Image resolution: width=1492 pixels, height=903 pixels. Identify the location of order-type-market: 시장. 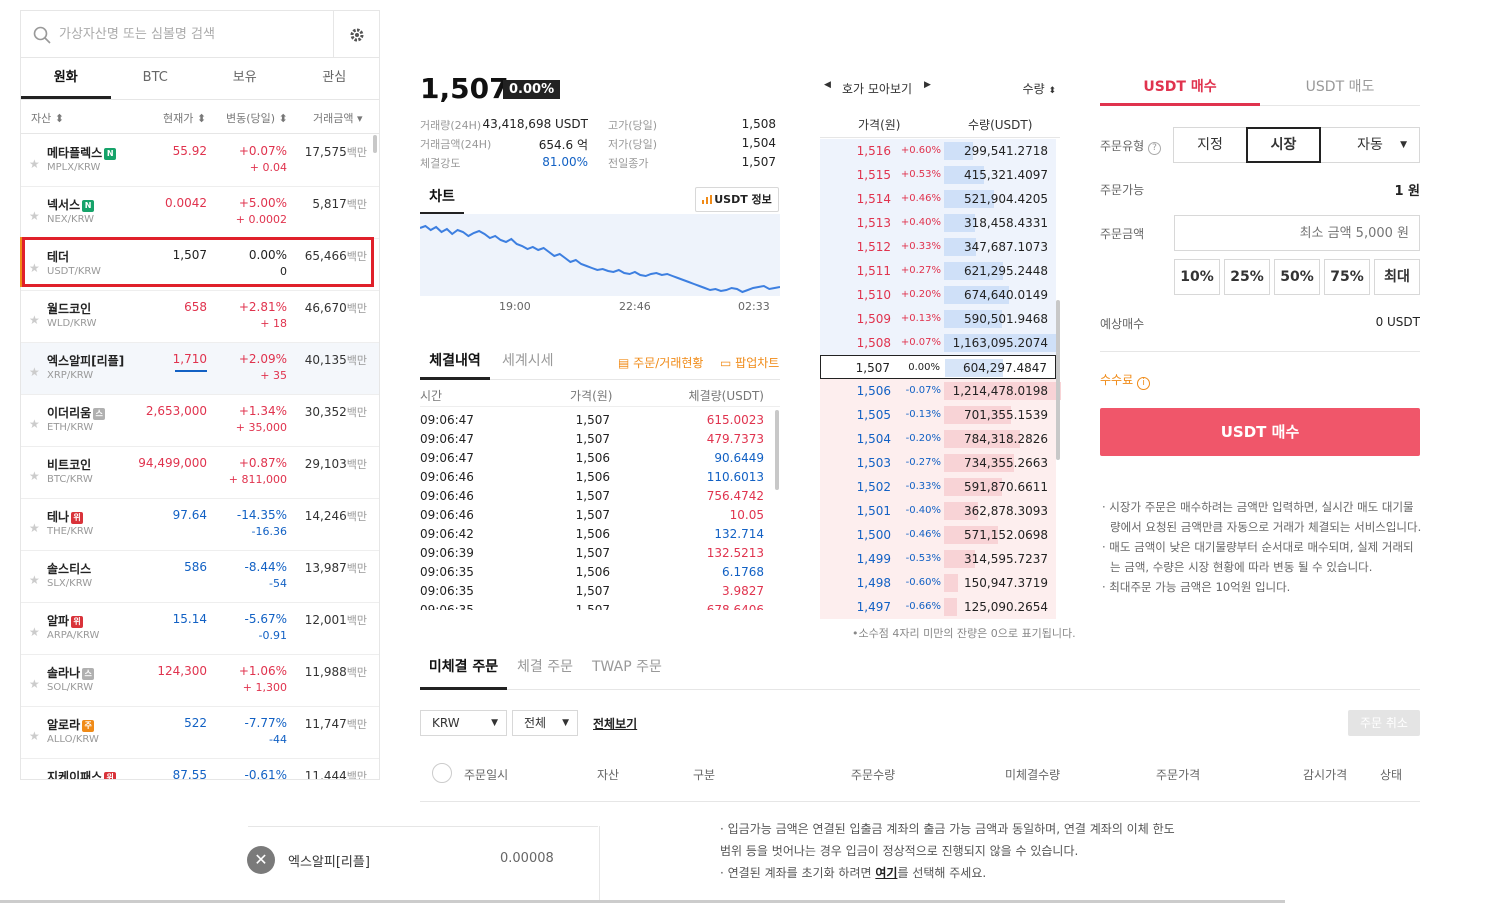
(1283, 145).